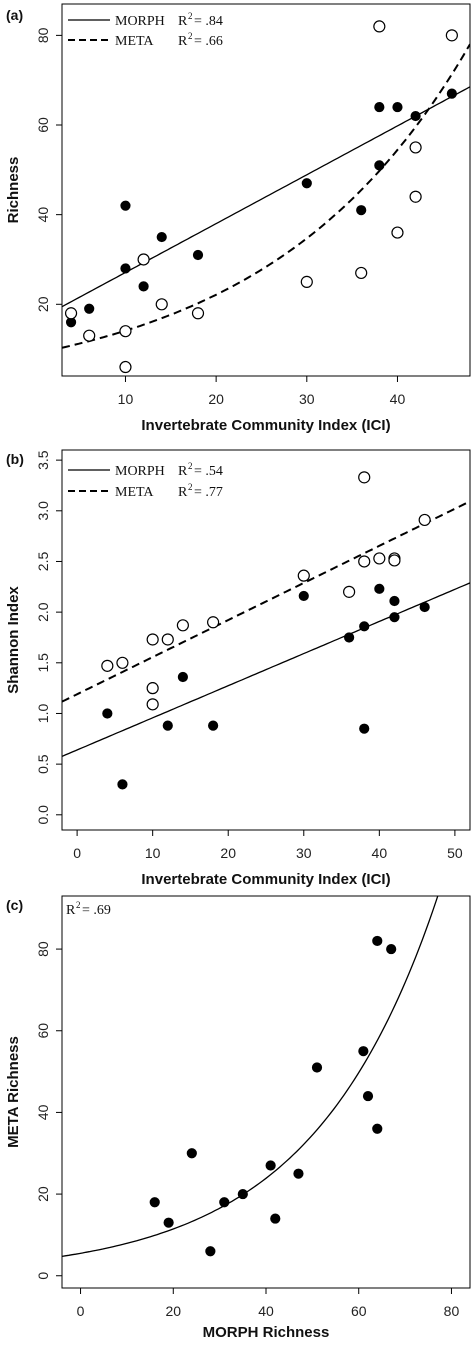 The height and width of the screenshot is (1345, 474). What do you see at coordinates (228, 853) in the screenshot?
I see `panel-b-x-tick-label: 20` at bounding box center [228, 853].